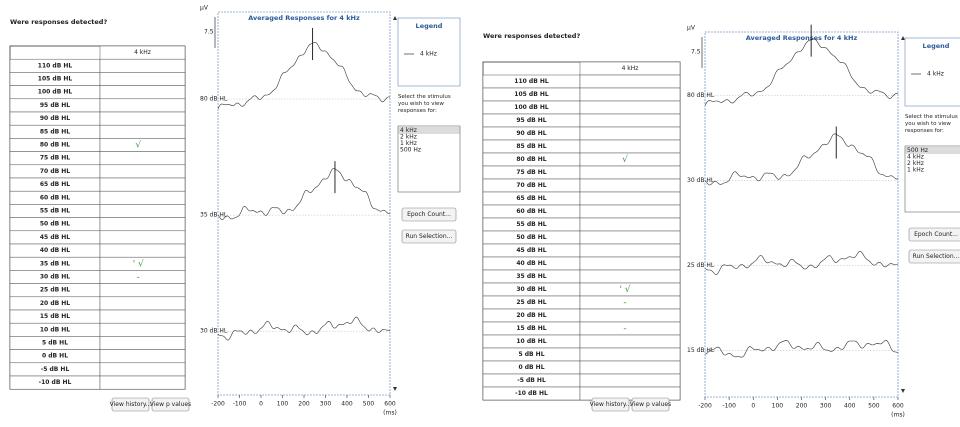 Image resolution: width=960 pixels, height=427 pixels. What do you see at coordinates (429, 130) in the screenshot?
I see `list-selection` at bounding box center [429, 130].